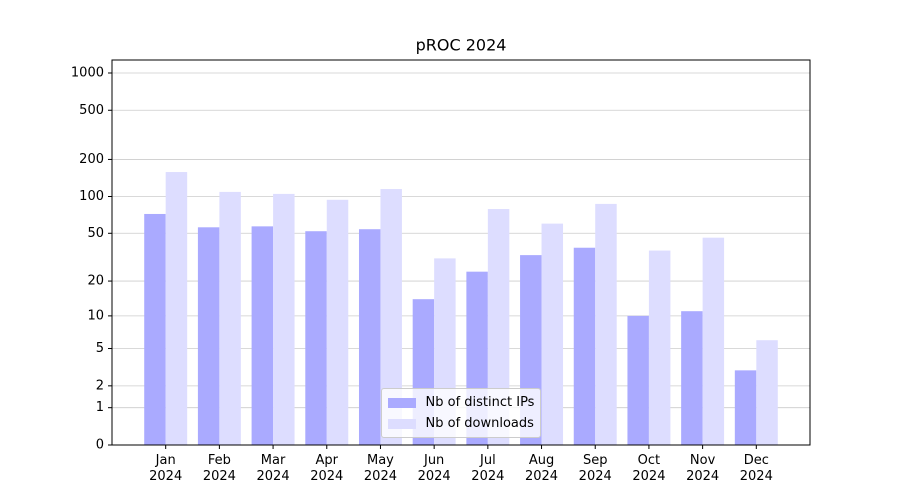 Image resolution: width=900 pixels, height=500 pixels. Describe the element at coordinates (166, 468) in the screenshot. I see `x-tick-label: Jan 2024` at that location.